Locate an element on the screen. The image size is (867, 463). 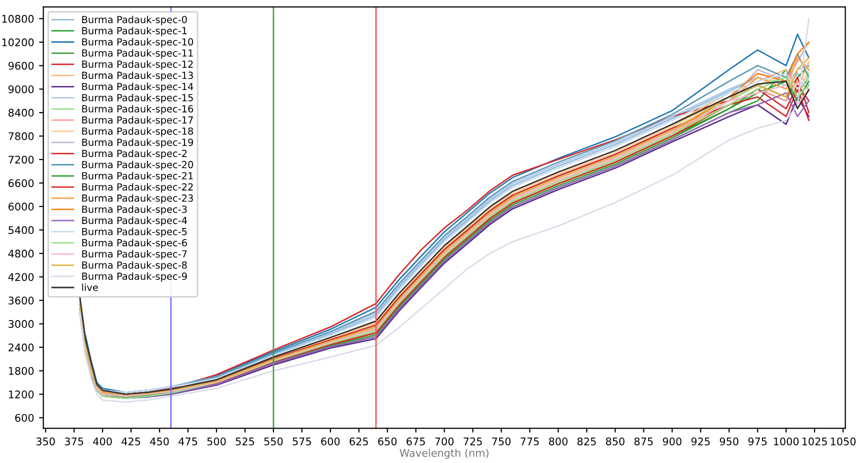
x-tick-label: 375 is located at coordinates (74, 441).